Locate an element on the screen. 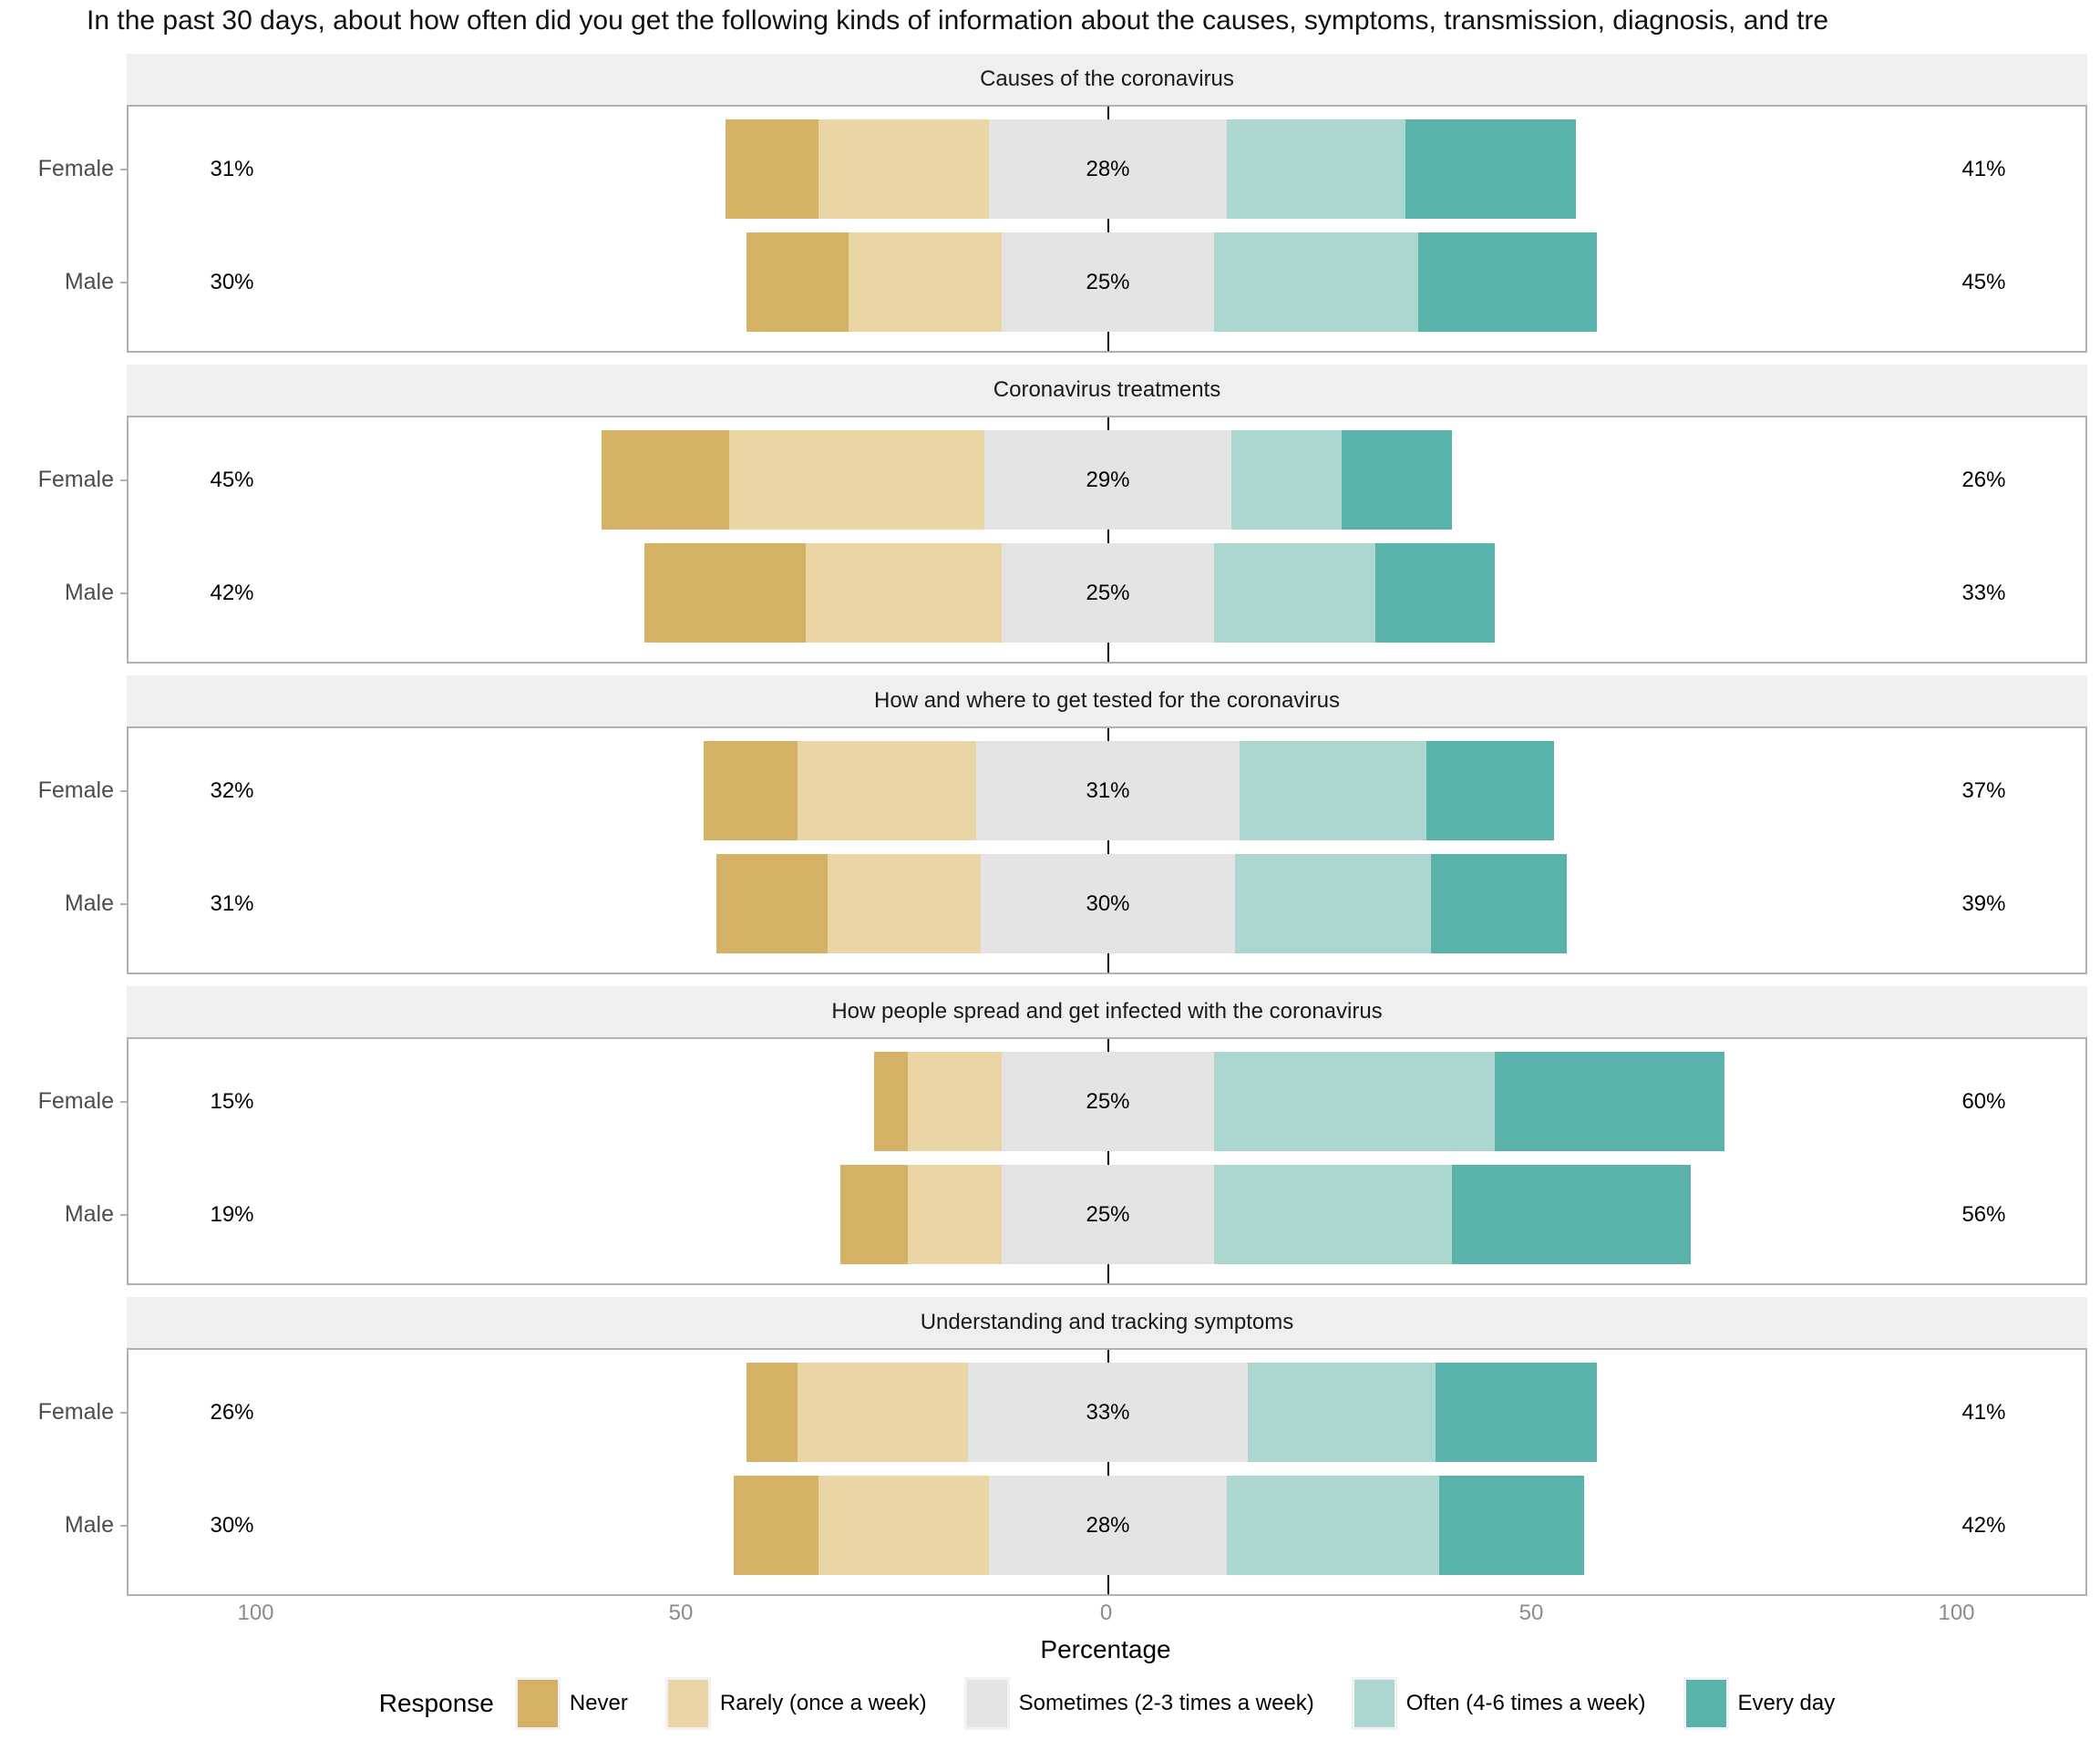 The width and height of the screenshot is (2100, 1750). facet-title: Understanding and tracking symptoms is located at coordinates (1107, 1322).